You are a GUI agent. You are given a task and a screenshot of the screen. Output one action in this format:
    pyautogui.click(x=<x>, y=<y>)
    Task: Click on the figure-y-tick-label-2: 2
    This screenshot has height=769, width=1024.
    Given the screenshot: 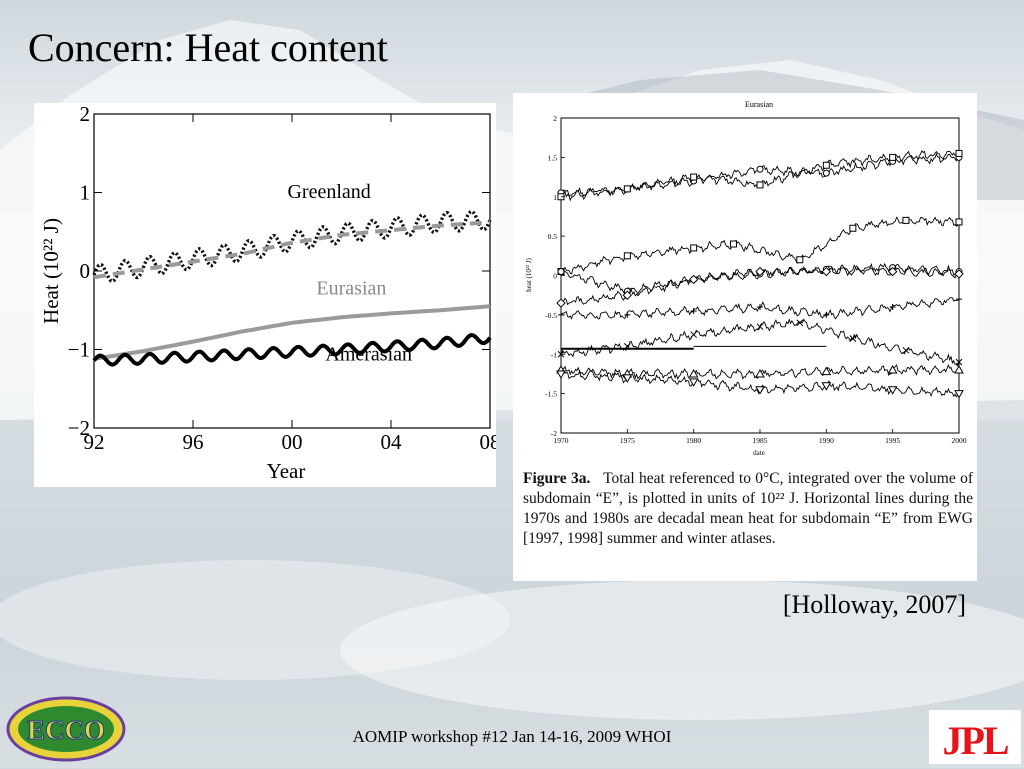 What is the action you would take?
    pyautogui.click(x=555, y=118)
    